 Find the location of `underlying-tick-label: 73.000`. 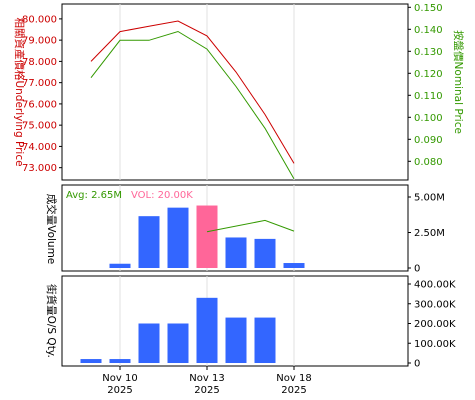

underlying-tick-label: 73.000 is located at coordinates (39, 168).